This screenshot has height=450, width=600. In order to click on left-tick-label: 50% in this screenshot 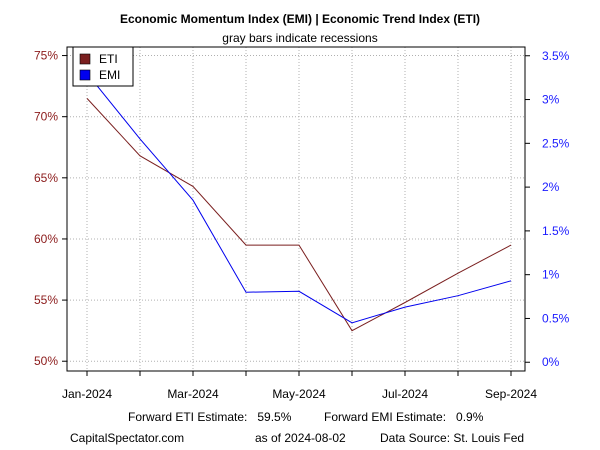, I will do `click(46, 361)`.